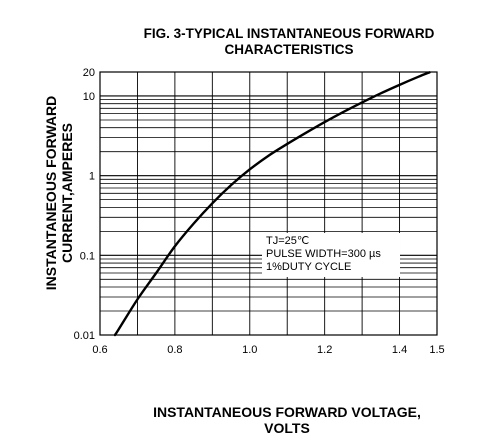 This screenshot has width=503, height=448. Describe the element at coordinates (287, 428) in the screenshot. I see `x-axis-title-line2: VOLTS` at that location.